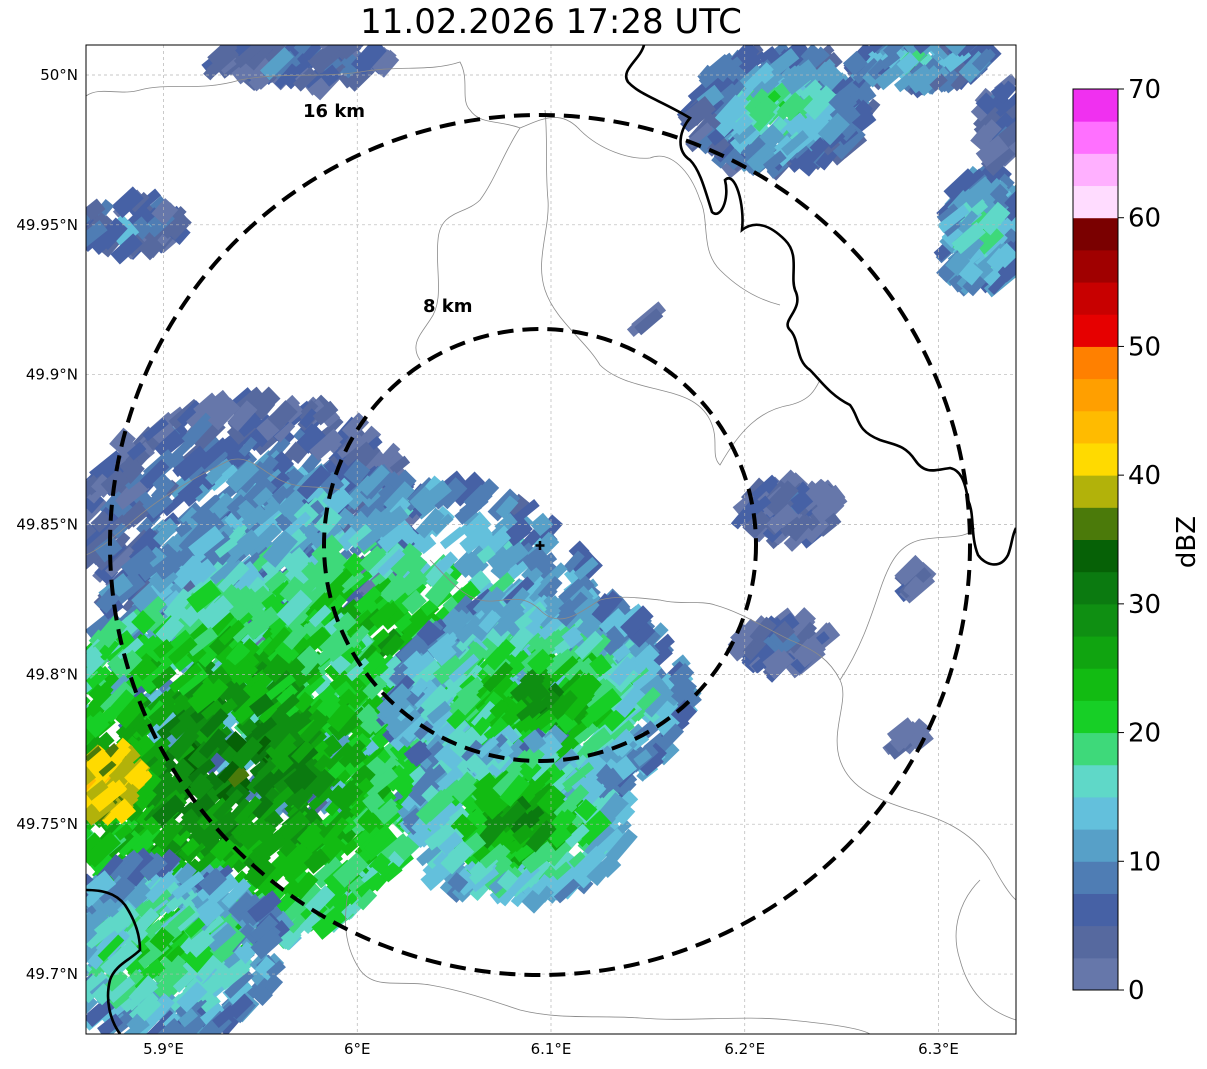  What do you see at coordinates (938, 1049) in the screenshot?
I see `x-tick-label: 6.3°E` at bounding box center [938, 1049].